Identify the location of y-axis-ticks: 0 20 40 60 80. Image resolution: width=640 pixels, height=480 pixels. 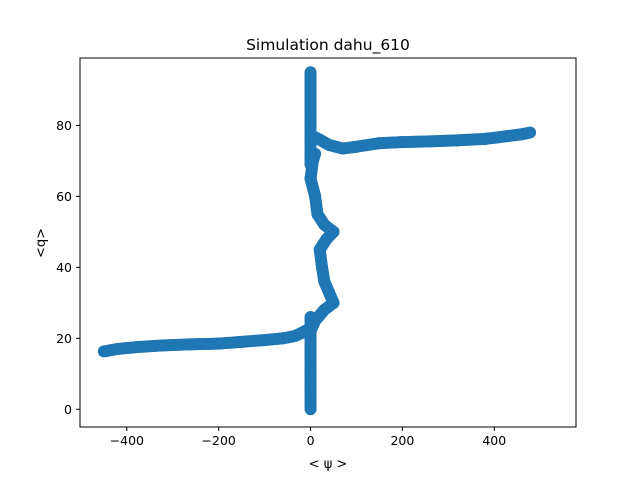
(68, 267).